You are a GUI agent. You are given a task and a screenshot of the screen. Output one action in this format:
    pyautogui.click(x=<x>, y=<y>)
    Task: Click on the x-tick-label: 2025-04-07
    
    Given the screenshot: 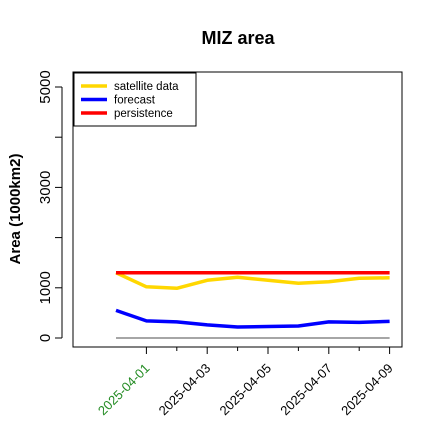 What is the action you would take?
    pyautogui.click(x=306, y=390)
    